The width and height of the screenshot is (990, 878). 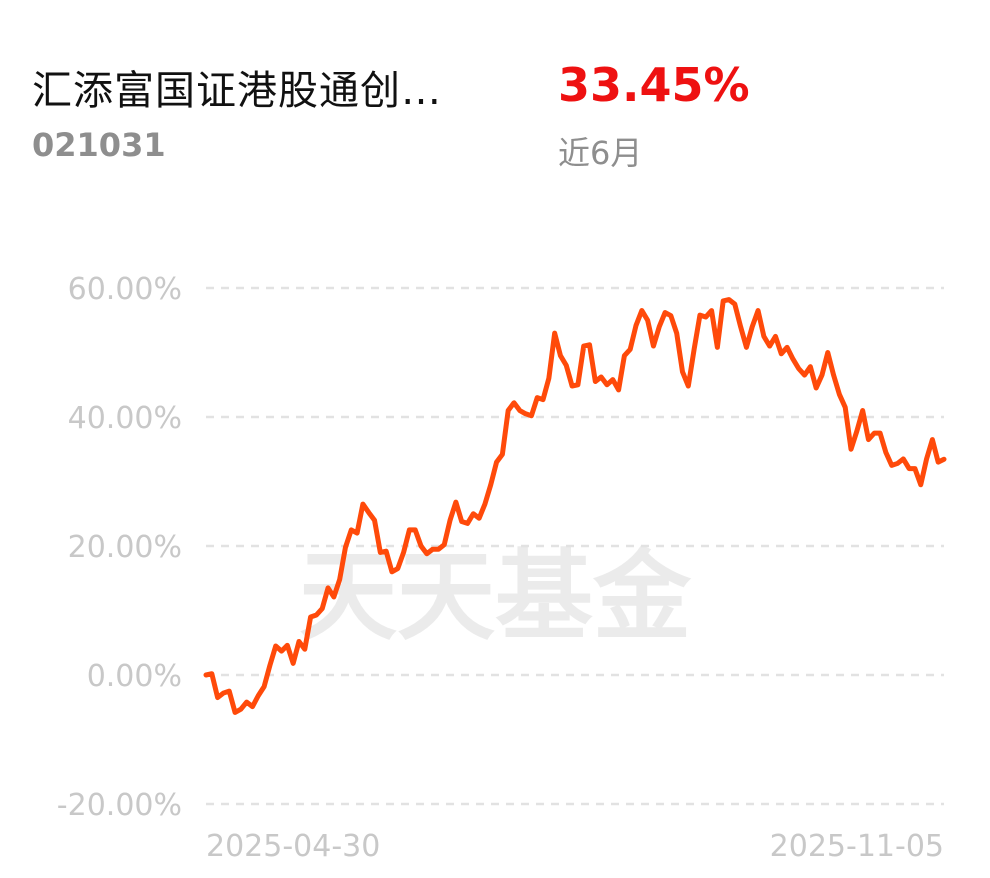 What do you see at coordinates (575, 846) in the screenshot?
I see `x-tick-labels: 2025-04-30 2025-11-05` at bounding box center [575, 846].